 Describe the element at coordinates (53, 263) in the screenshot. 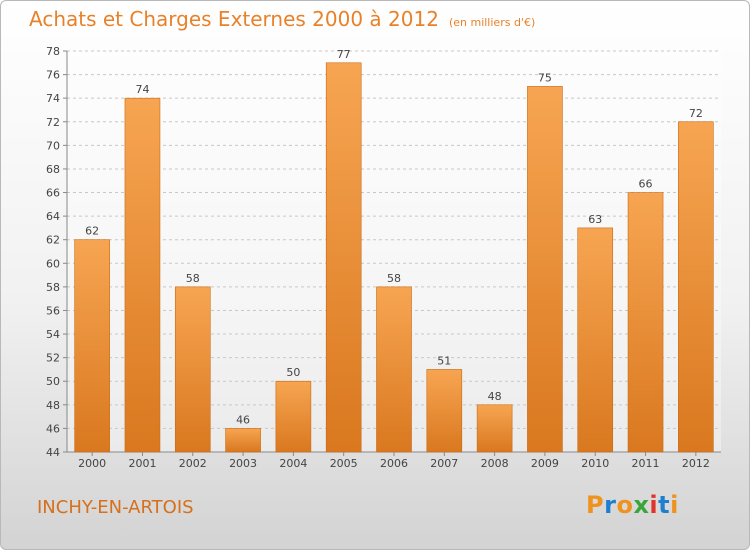

I see `y-tick-label: 60` at that location.